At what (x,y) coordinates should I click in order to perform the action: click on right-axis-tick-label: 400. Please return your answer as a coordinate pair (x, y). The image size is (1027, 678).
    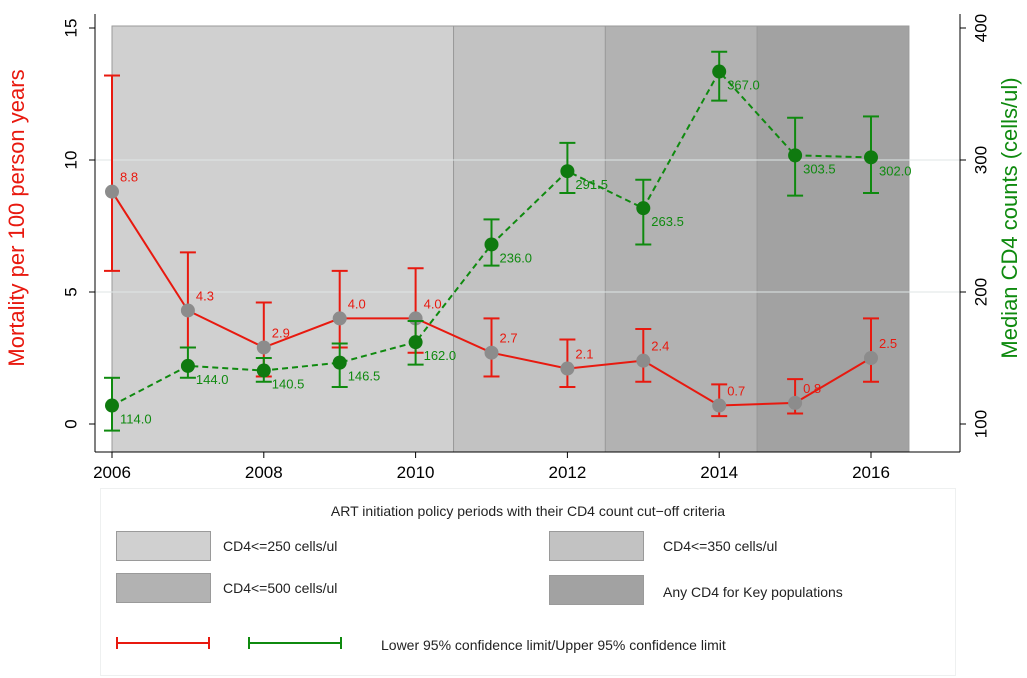
    Looking at the image, I should click on (980, 28).